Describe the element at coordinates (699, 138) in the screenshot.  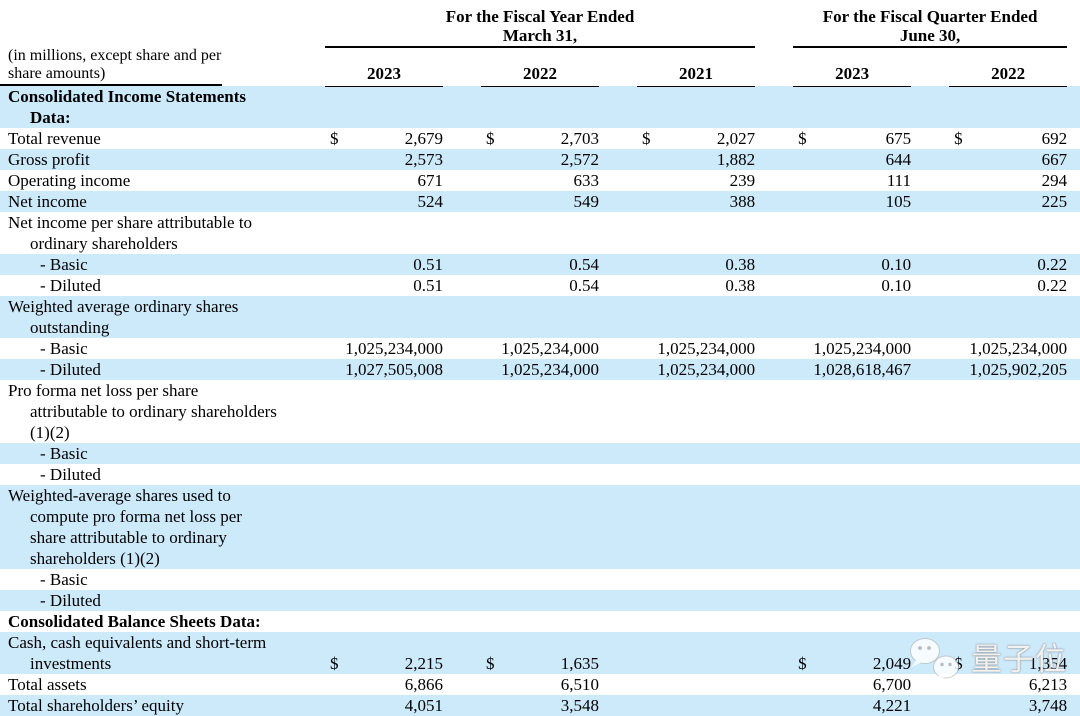
I see `cell-value: $2,027` at that location.